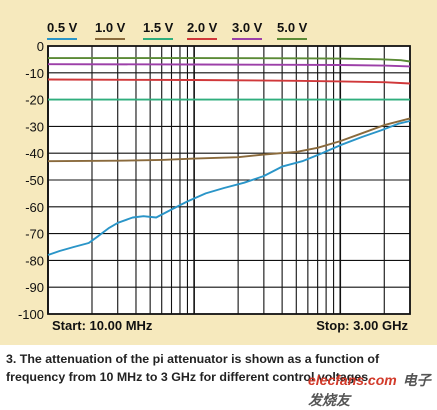 The image size is (437, 410). Describe the element at coordinates (229, 60) in the screenshot. I see `series-line-5-0-Vv` at that location.